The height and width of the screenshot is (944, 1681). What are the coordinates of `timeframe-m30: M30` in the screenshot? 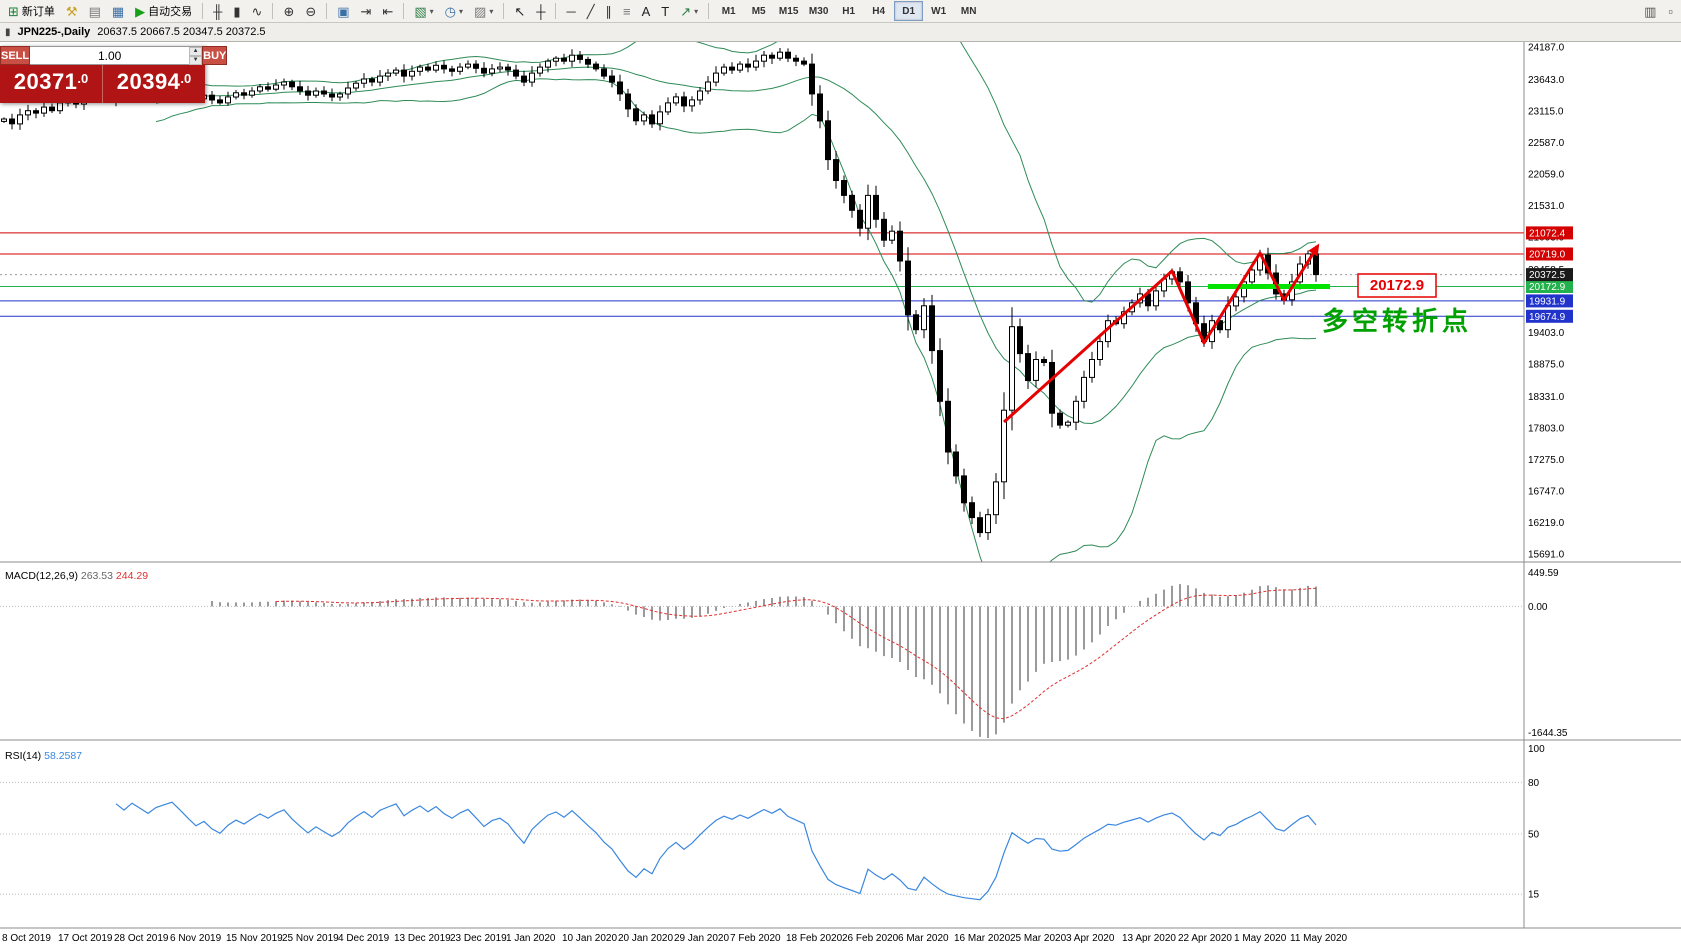 It's located at (818, 11).